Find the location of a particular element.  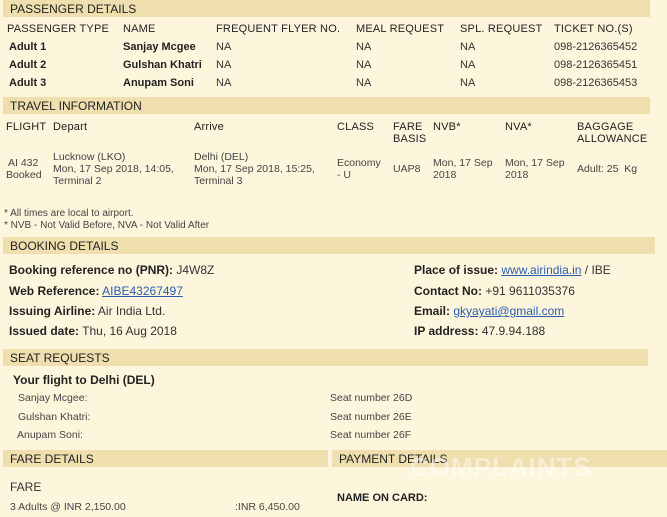

place-suffix: / IBE is located at coordinates (597, 270).